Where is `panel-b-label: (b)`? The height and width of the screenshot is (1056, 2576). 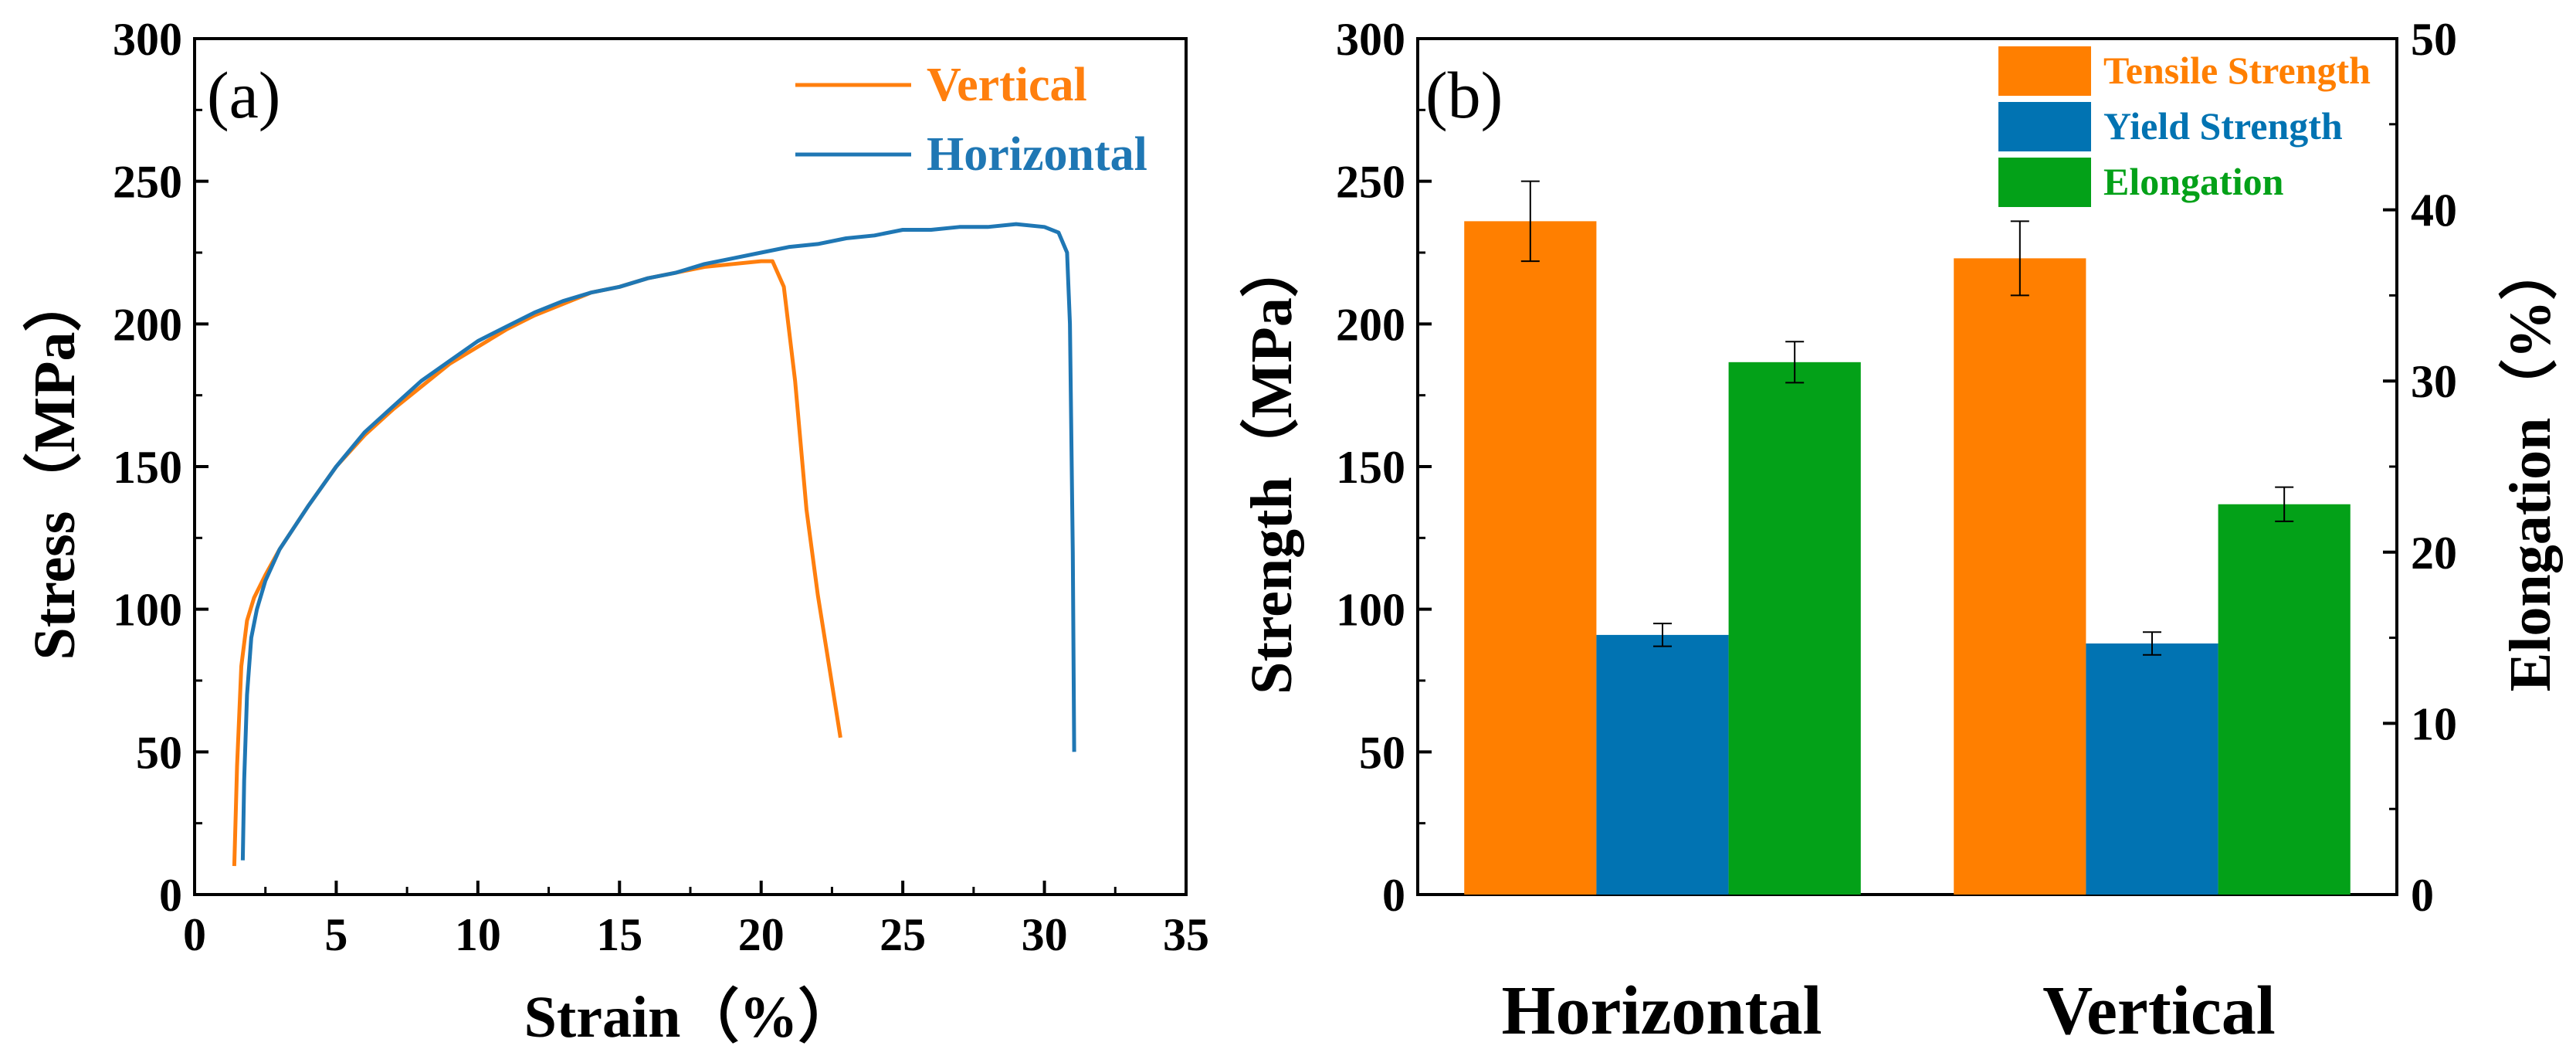 panel-b-label: (b) is located at coordinates (1464, 95).